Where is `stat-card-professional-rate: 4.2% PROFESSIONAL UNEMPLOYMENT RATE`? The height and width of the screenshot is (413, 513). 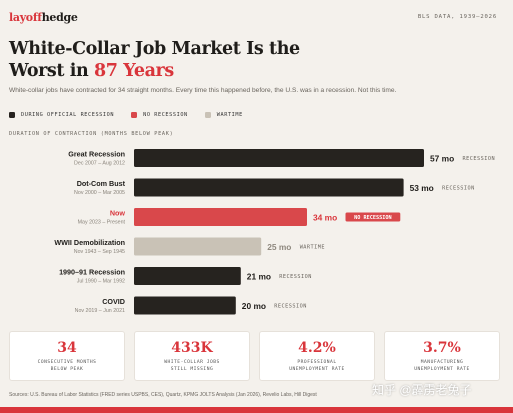
stat-card-professional-rate: 4.2% PROFESSIONAL UNEMPLOYMENT RATE is located at coordinates (317, 356).